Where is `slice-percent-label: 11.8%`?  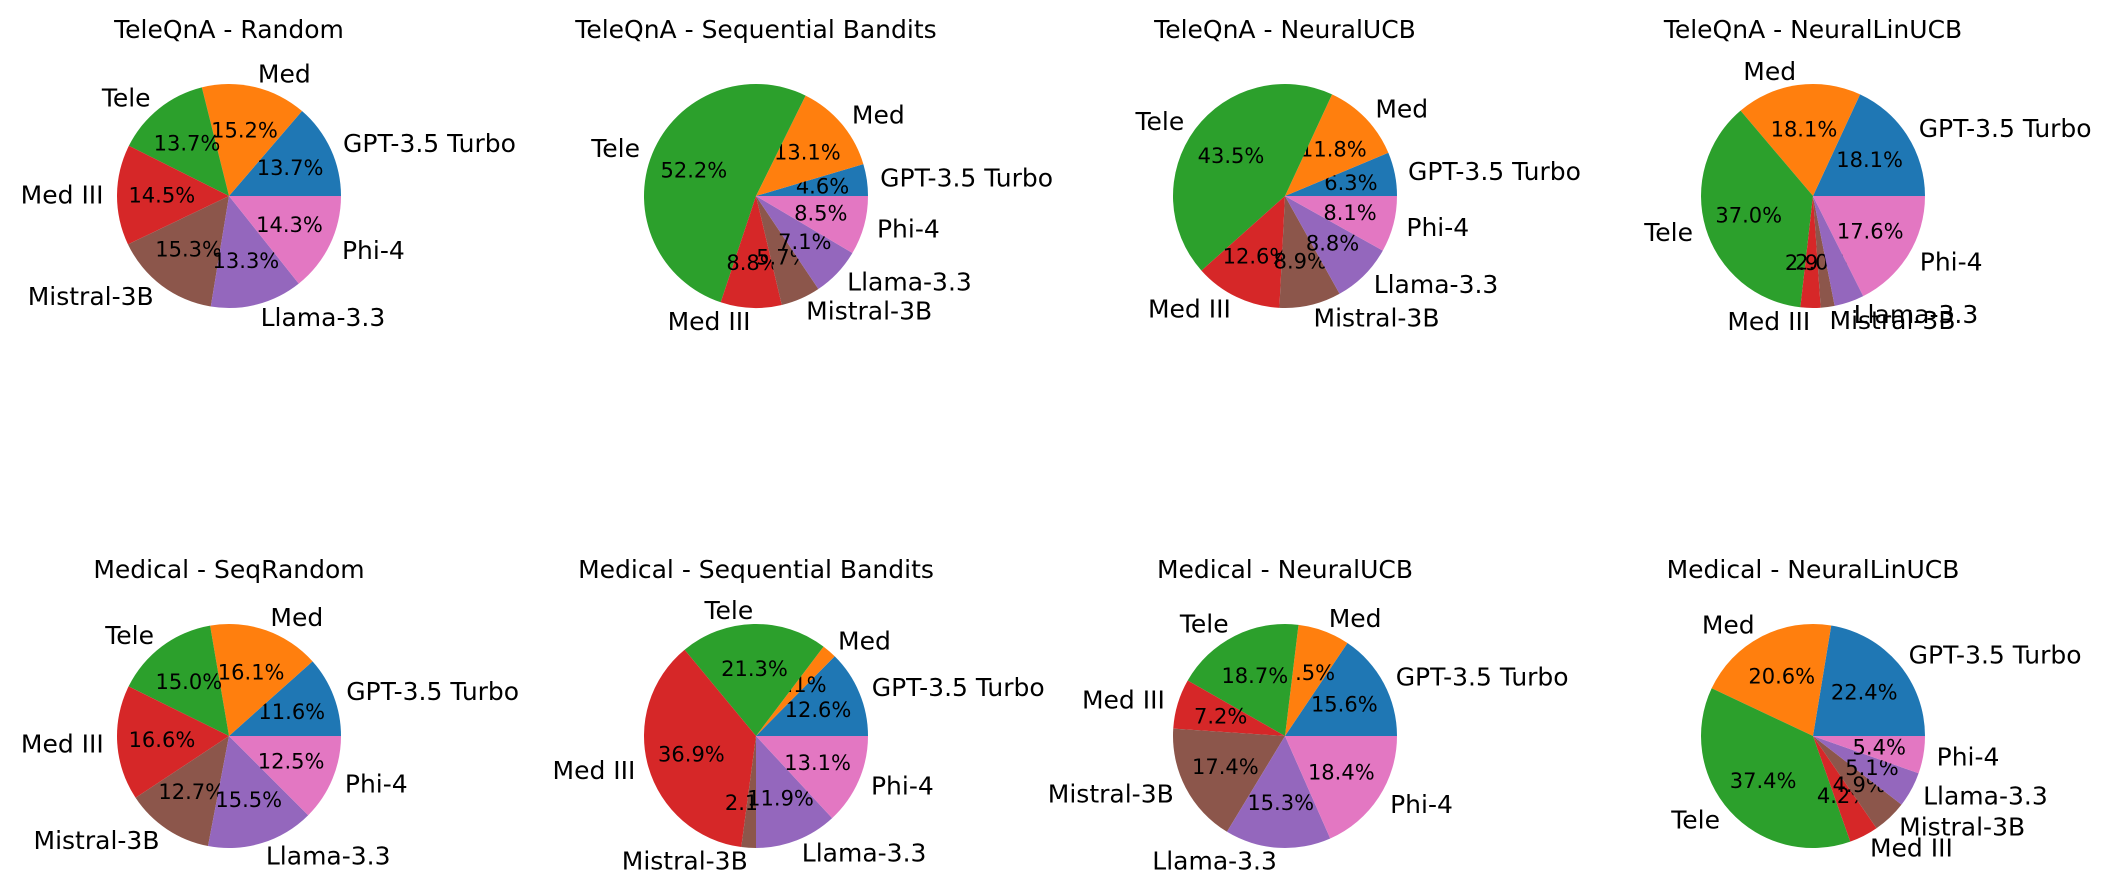 slice-percent-label: 11.8% is located at coordinates (1333, 149).